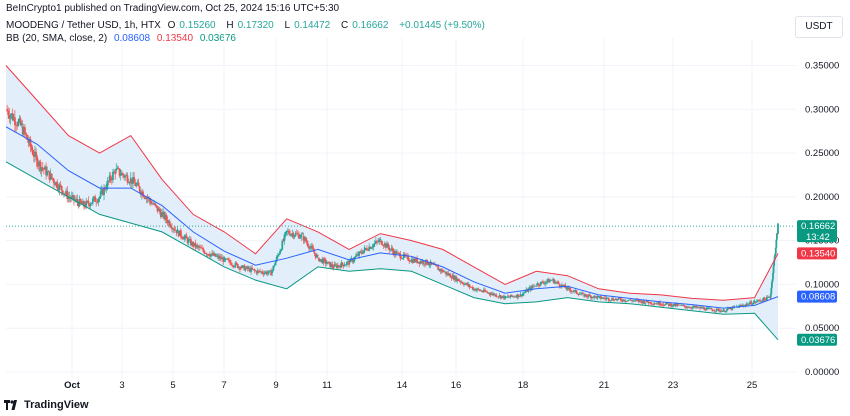  I want to click on x-tick-label: 21, so click(604, 385).